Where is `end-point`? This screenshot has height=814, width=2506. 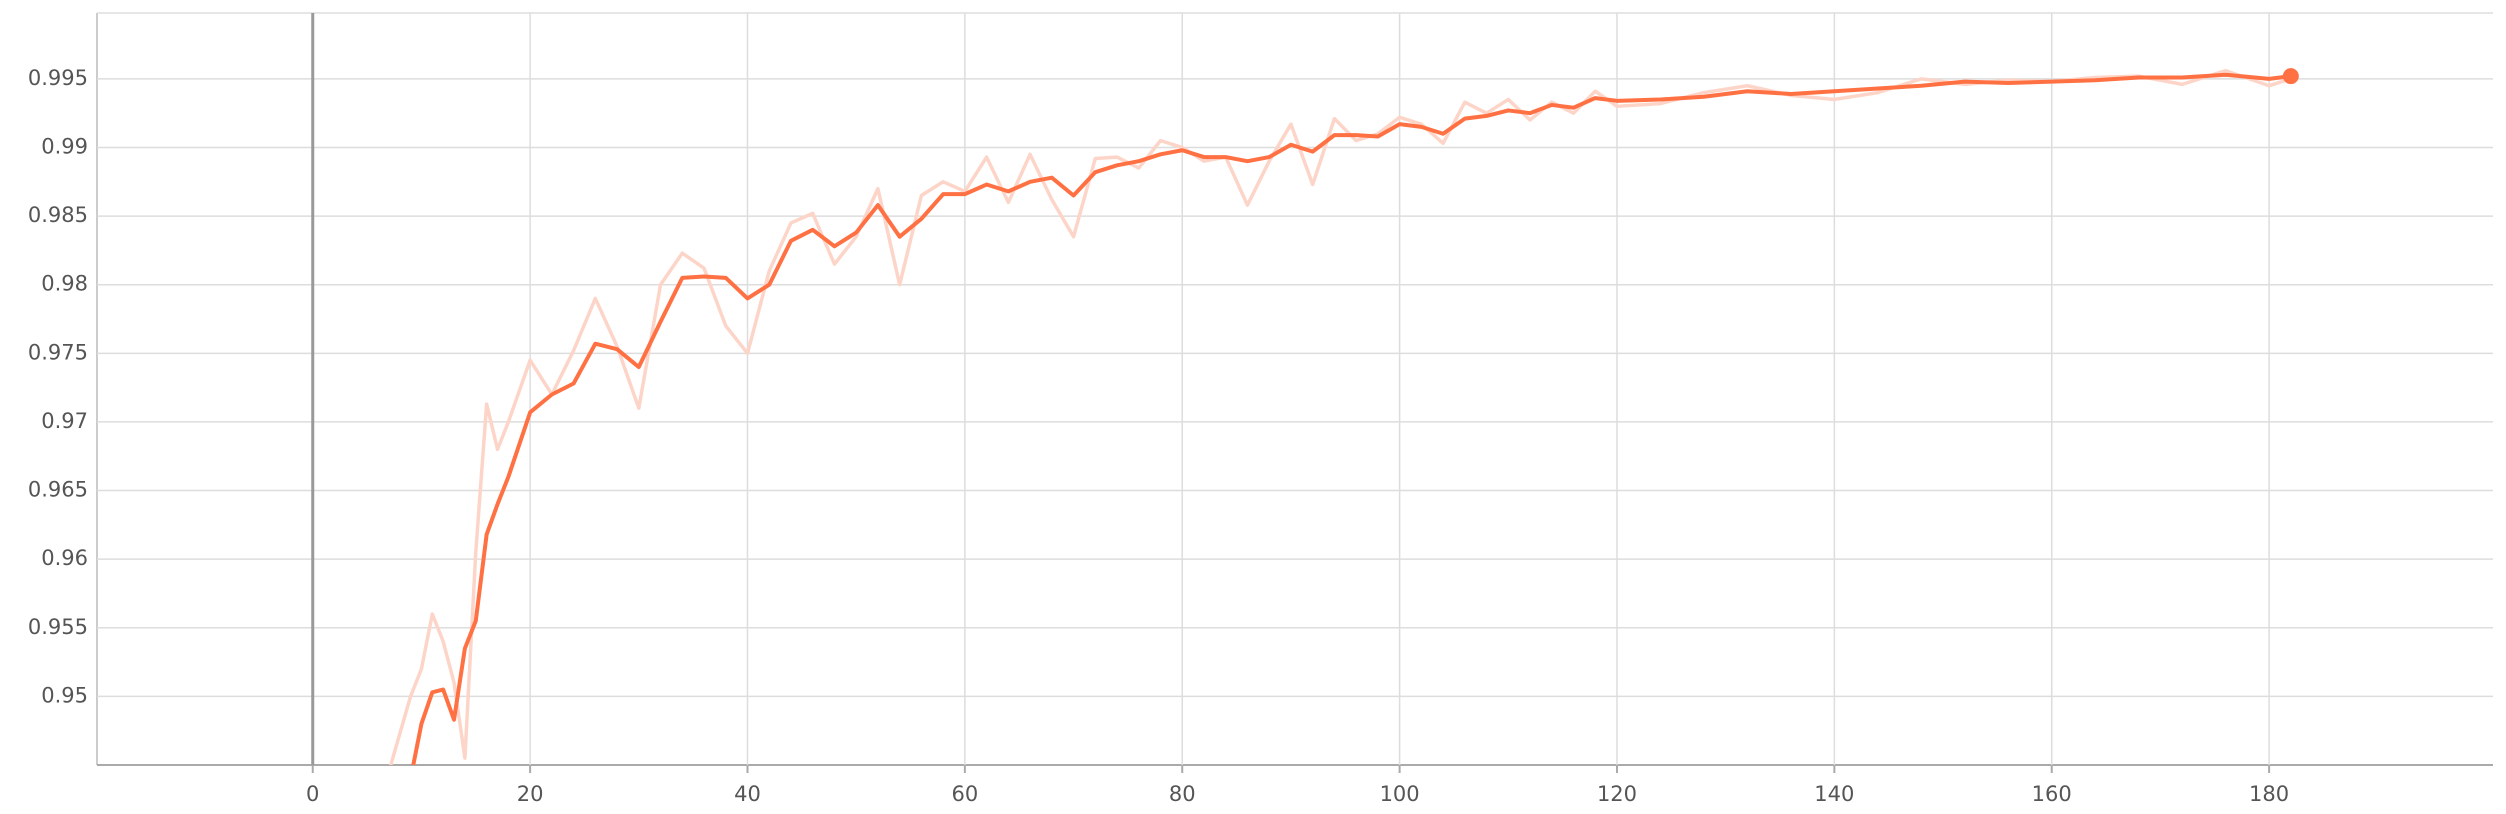
end-point is located at coordinates (2290, 76).